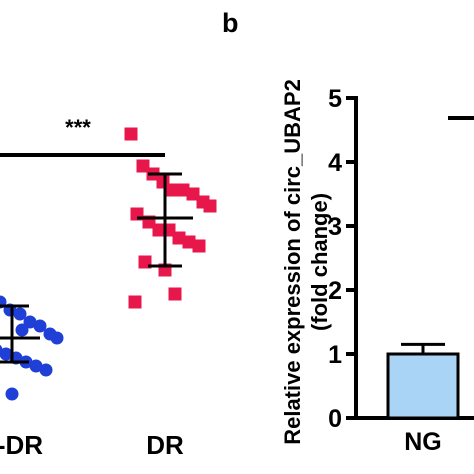 The image size is (474, 474). I want to click on y-tick-label: 4, so click(335, 163).